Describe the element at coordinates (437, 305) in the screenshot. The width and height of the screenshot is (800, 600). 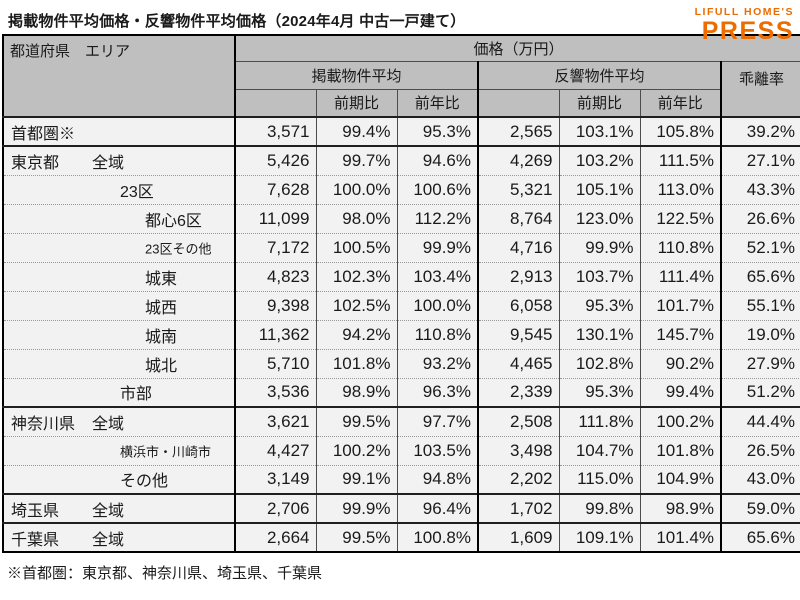
I see `cell-listed-prev-year: 100.0%` at that location.